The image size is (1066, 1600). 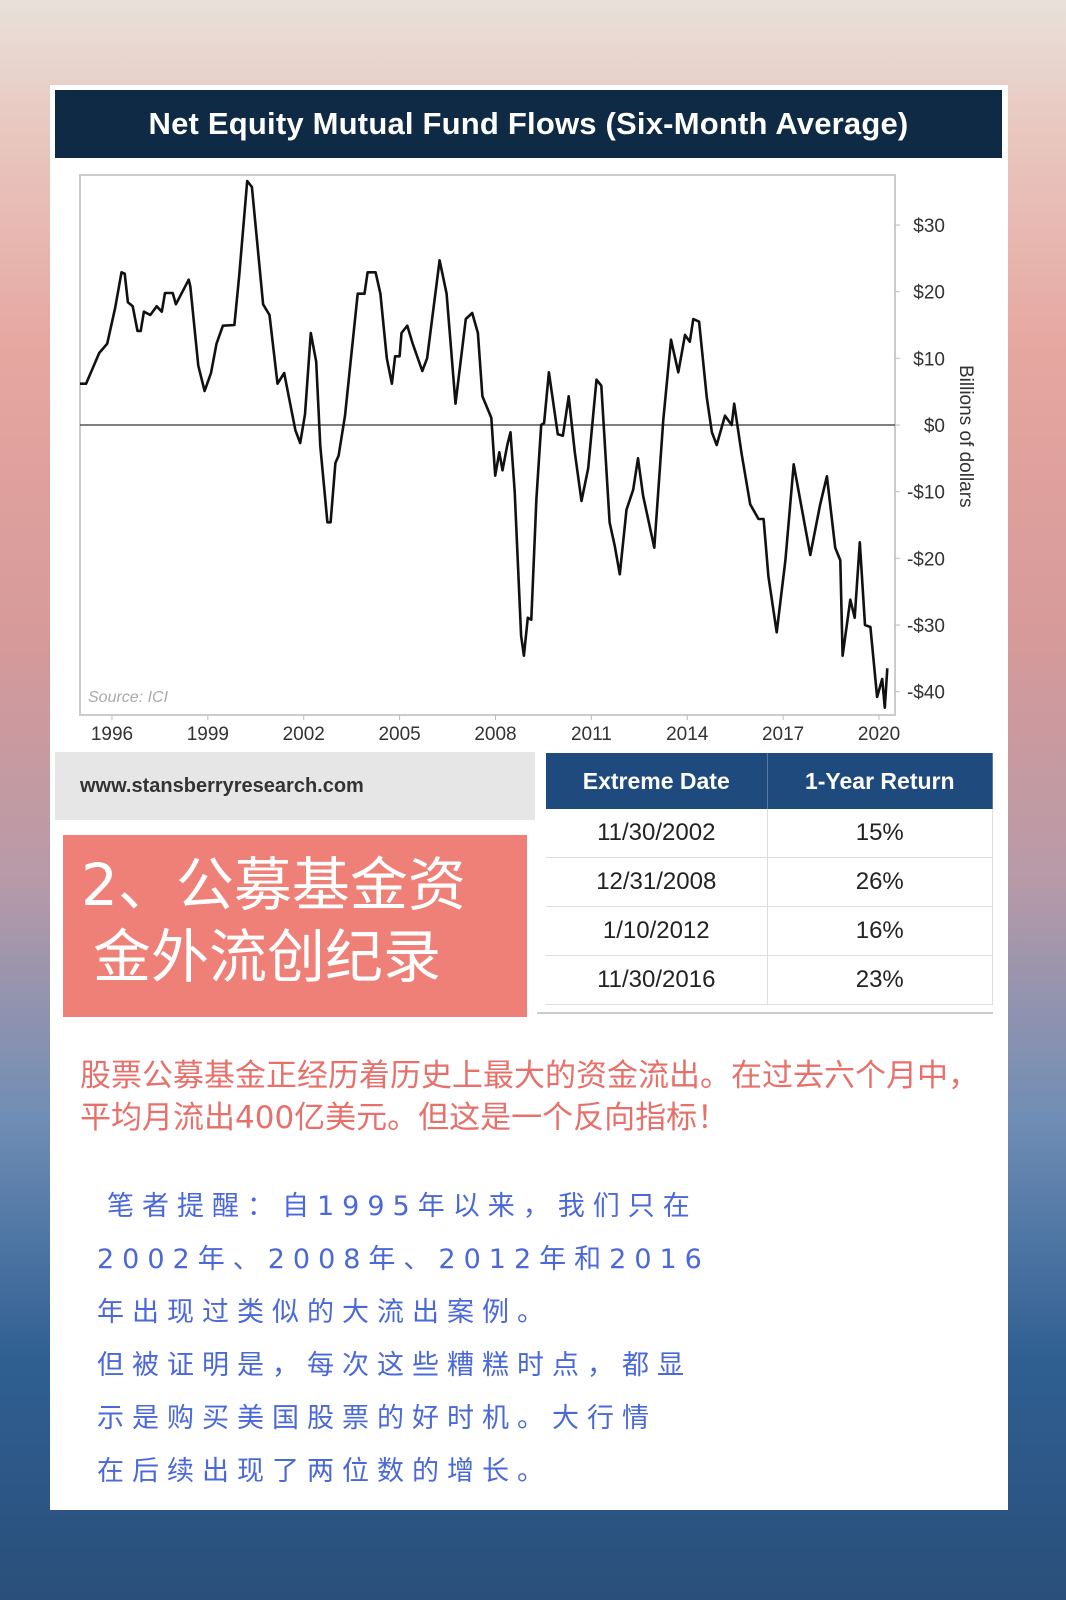 I want to click on table-row: 1/10/2012 16%, so click(x=769, y=931).